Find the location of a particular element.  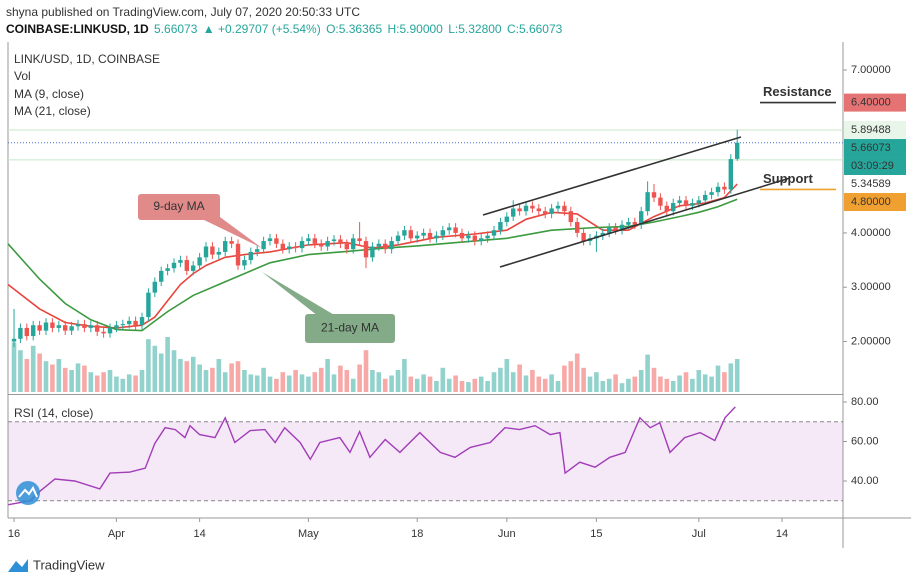

price-label: 4.80000 is located at coordinates (871, 202).